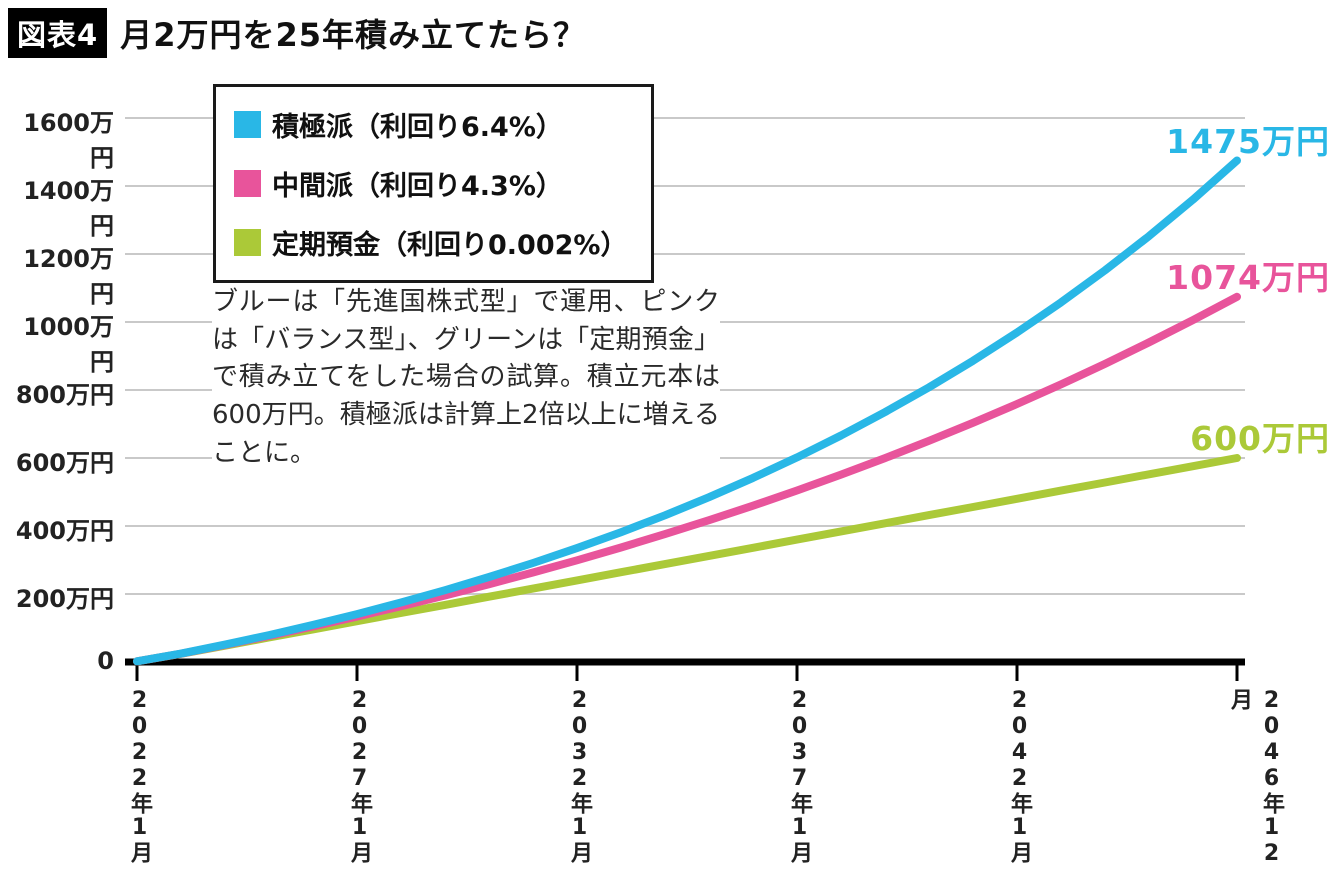 This screenshot has width=1340, height=876. Describe the element at coordinates (68, 208) in the screenshot. I see `y-tick-label: 1400万円` at that location.